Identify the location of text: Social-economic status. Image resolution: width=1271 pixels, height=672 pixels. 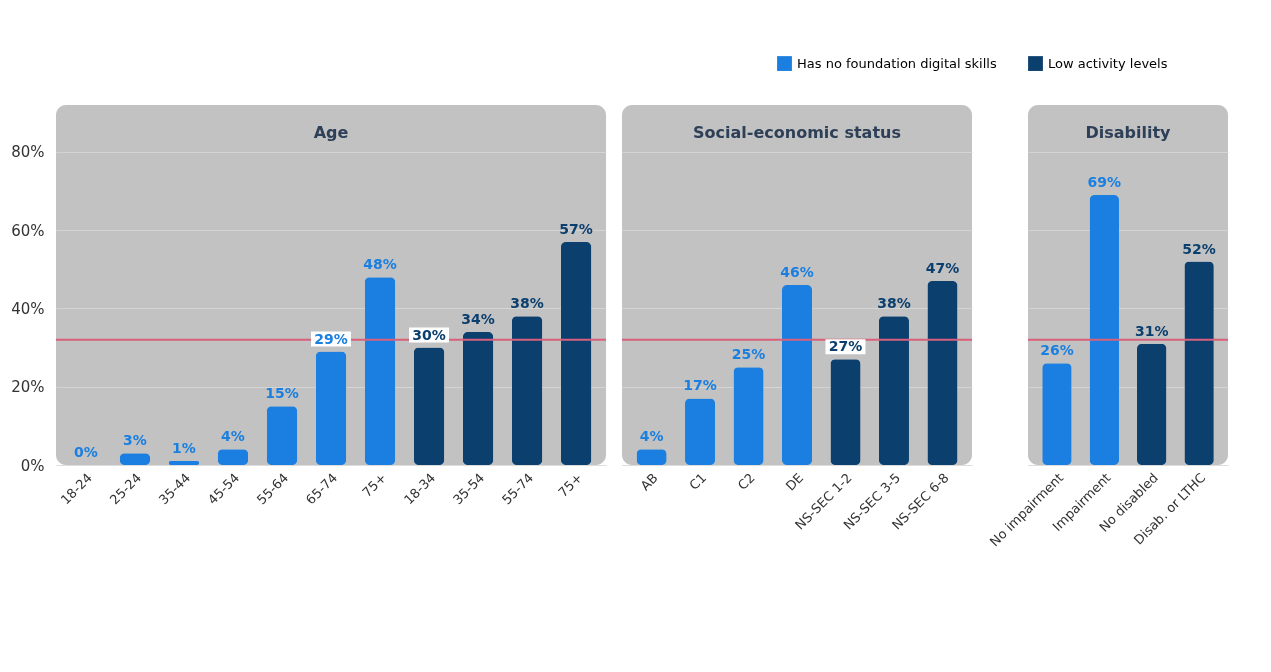
(797, 132).